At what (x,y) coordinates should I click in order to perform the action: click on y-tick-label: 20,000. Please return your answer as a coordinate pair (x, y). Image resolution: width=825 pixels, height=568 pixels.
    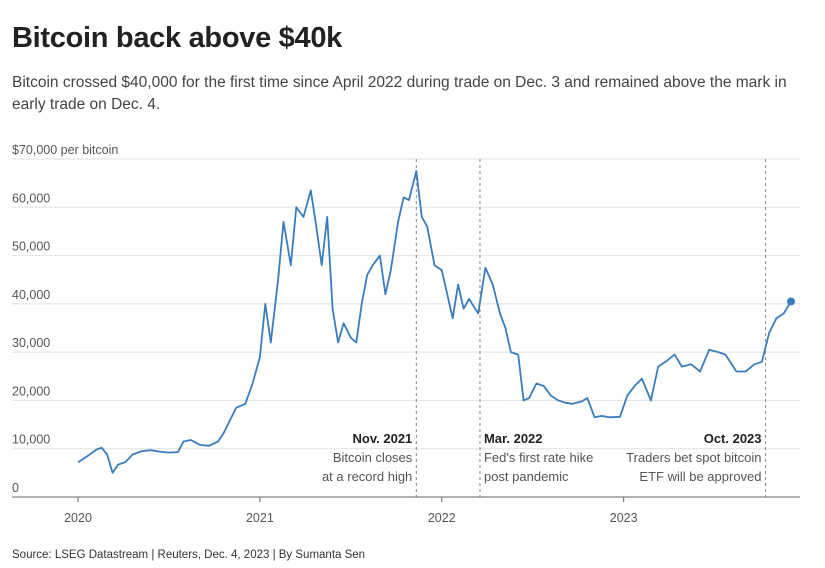
    Looking at the image, I should click on (31, 391).